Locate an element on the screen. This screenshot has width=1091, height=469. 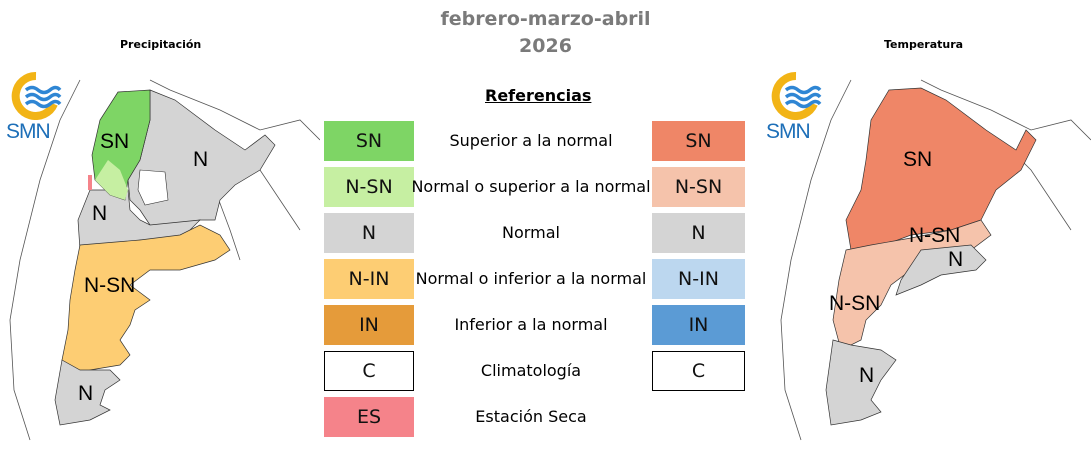
smn-logo-temperature: SMN is located at coordinates (796, 109).